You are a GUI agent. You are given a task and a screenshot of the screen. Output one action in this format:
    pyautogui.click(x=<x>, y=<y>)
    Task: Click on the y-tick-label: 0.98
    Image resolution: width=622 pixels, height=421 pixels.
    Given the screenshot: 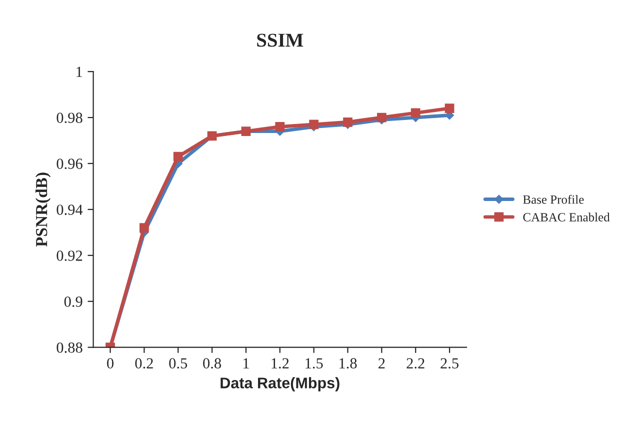 What is the action you would take?
    pyautogui.click(x=69, y=118)
    